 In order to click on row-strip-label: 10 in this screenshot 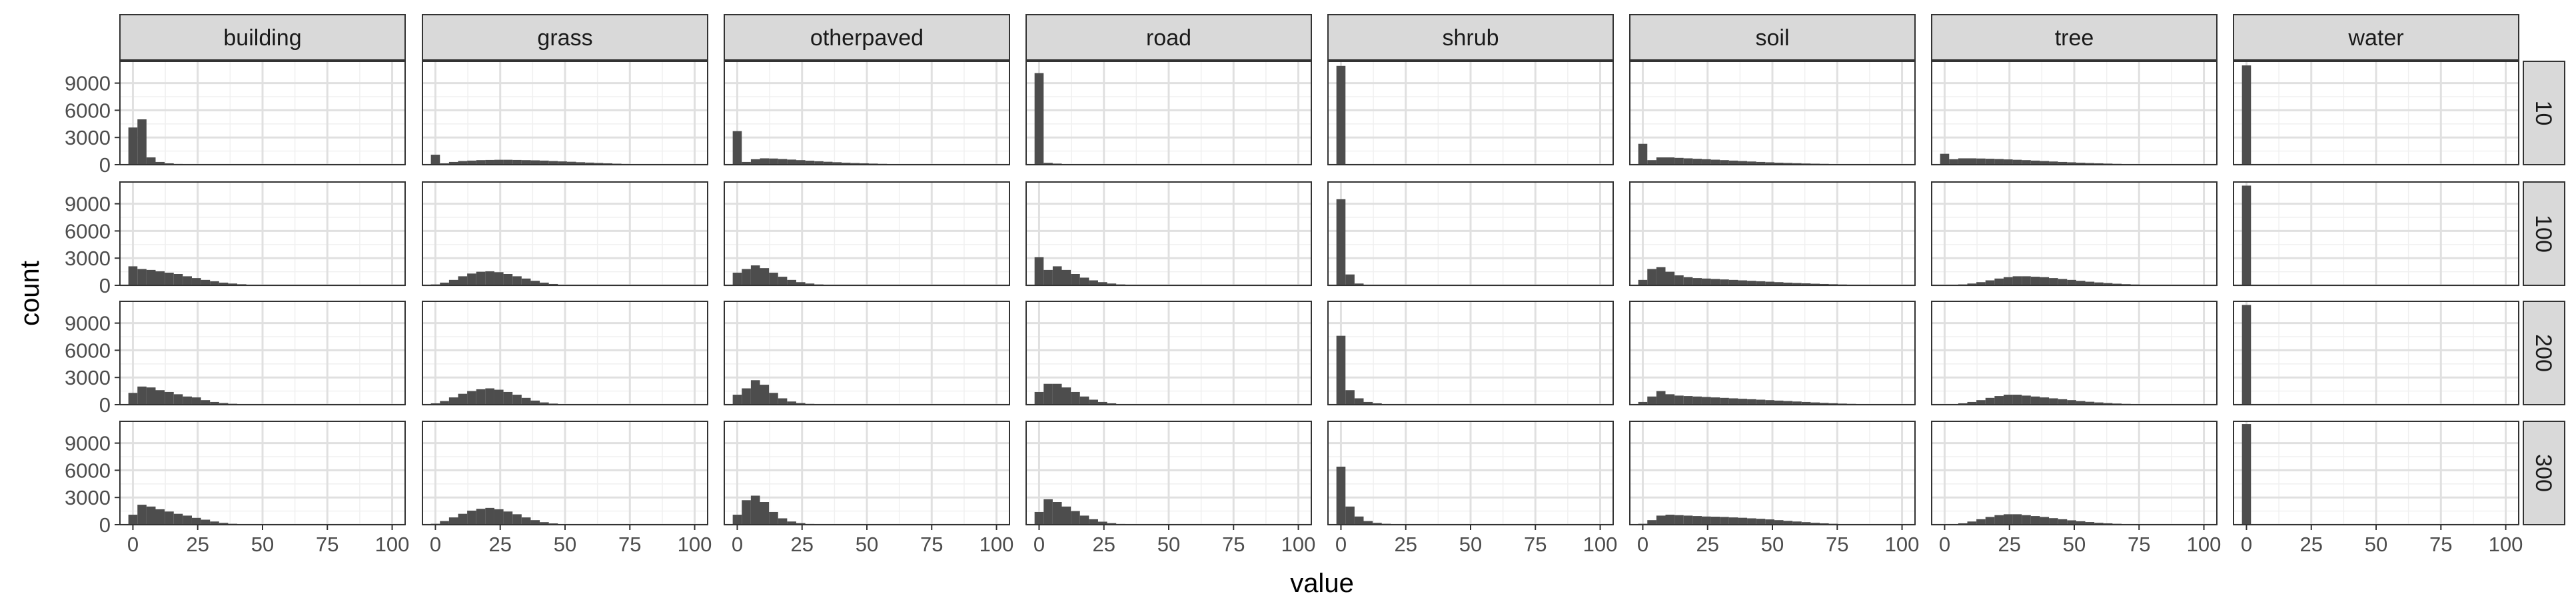, I will do `click(2543, 113)`.